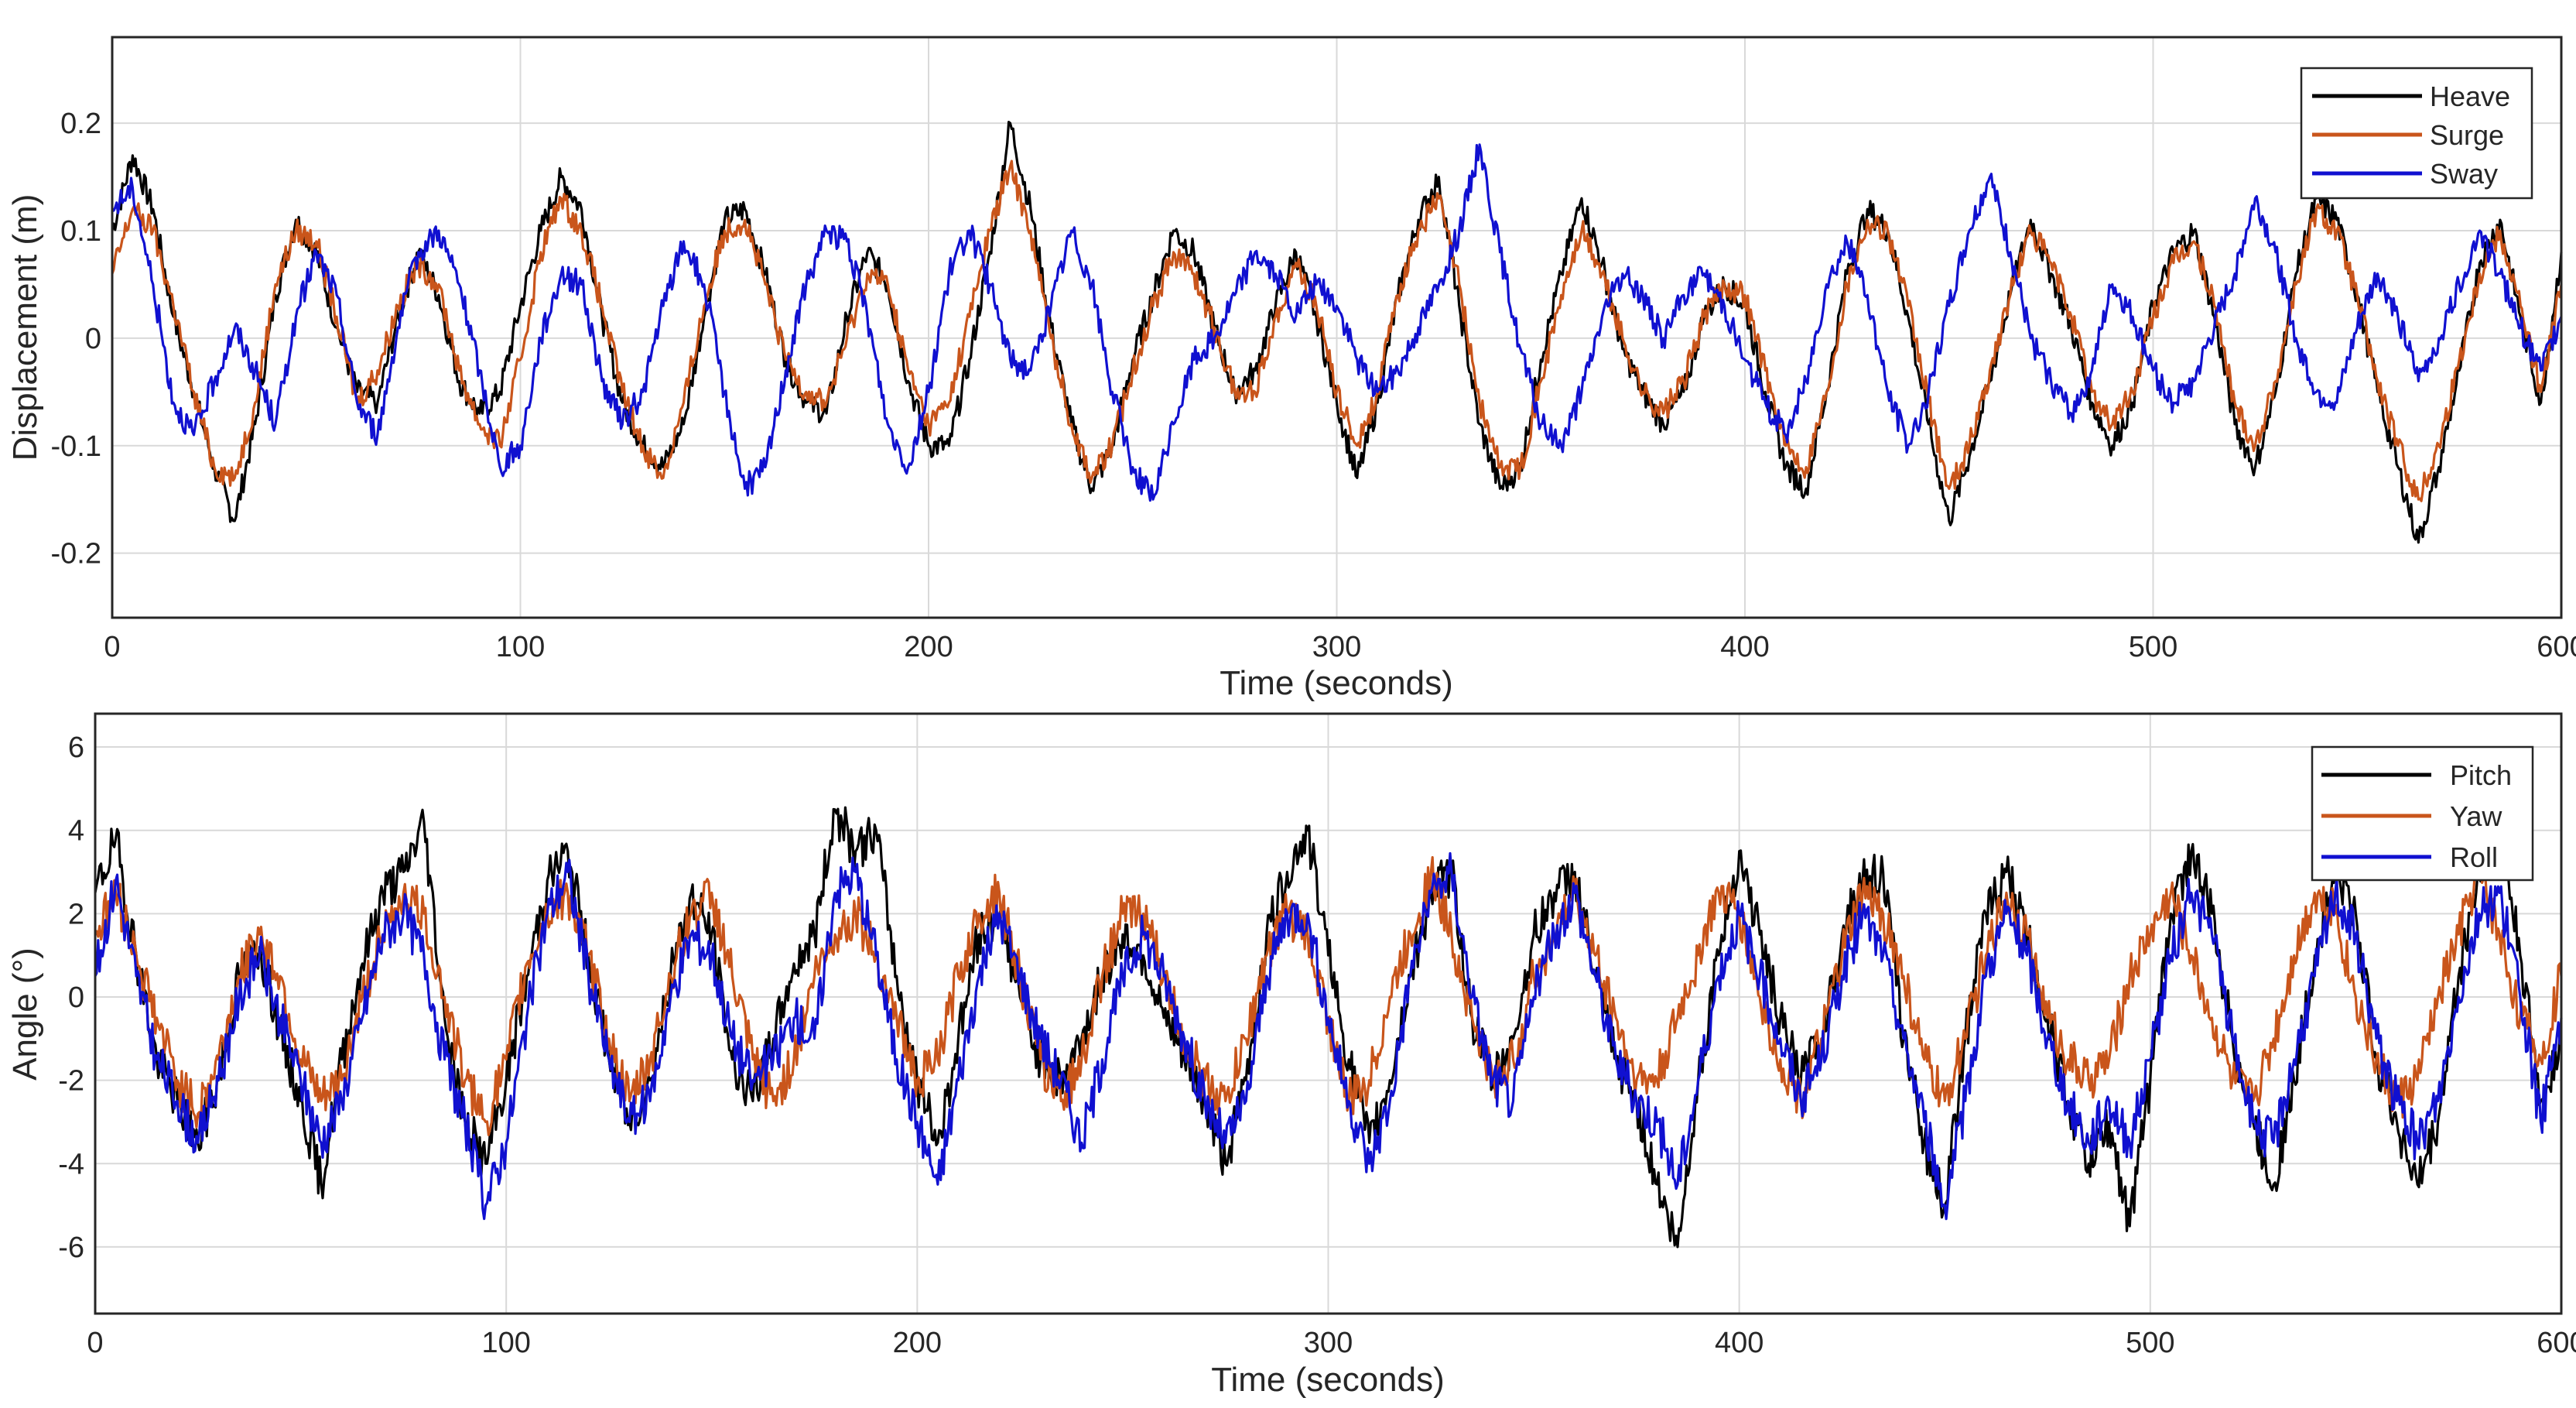 This screenshot has width=2576, height=1408. What do you see at coordinates (2467, 135) in the screenshot?
I see `legend-label-surge: Surge` at bounding box center [2467, 135].